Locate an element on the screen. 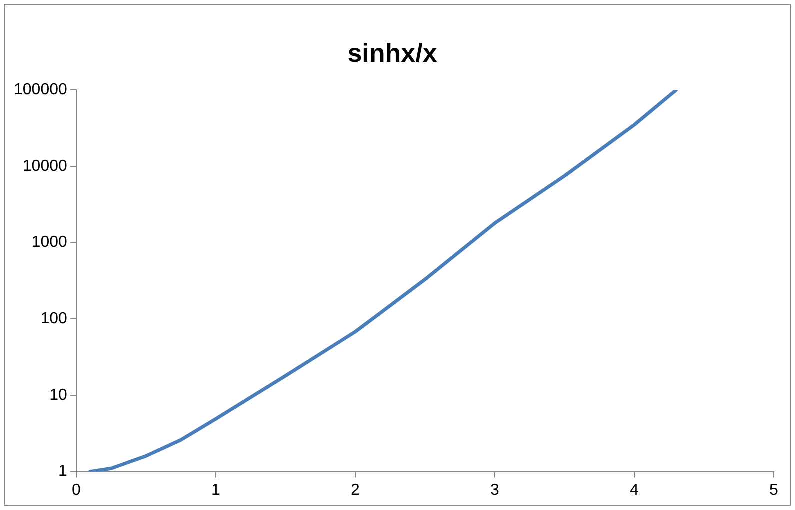 The height and width of the screenshot is (510, 795). x-tick-label: 3 is located at coordinates (495, 490).